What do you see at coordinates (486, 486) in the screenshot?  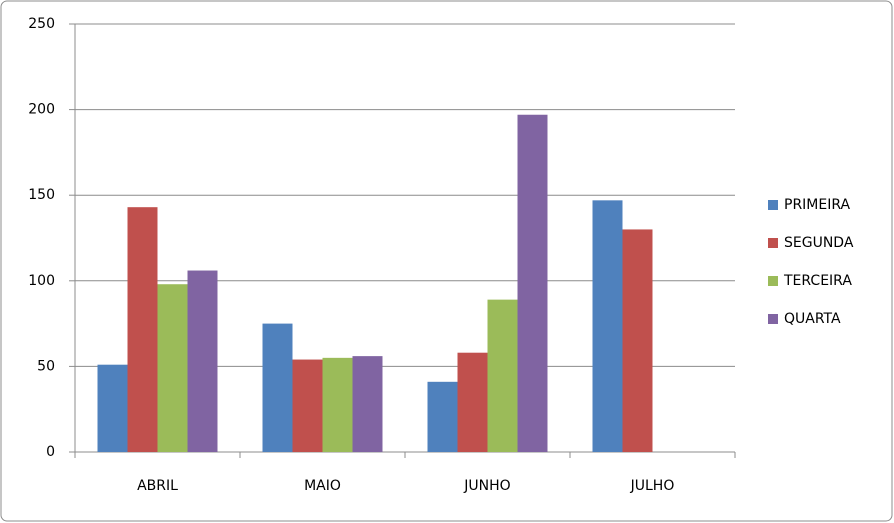 I see `x-tick-label: JUNHO` at bounding box center [486, 486].